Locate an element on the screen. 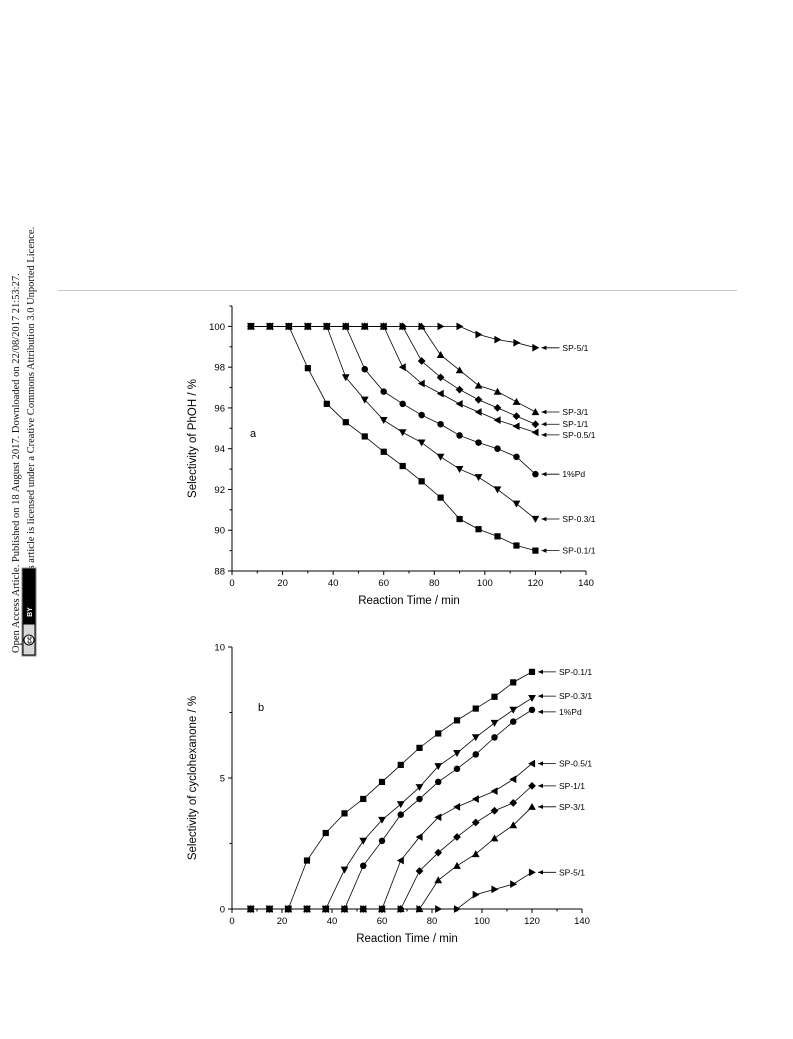  legend-label: SP-1/1 is located at coordinates (575, 424).